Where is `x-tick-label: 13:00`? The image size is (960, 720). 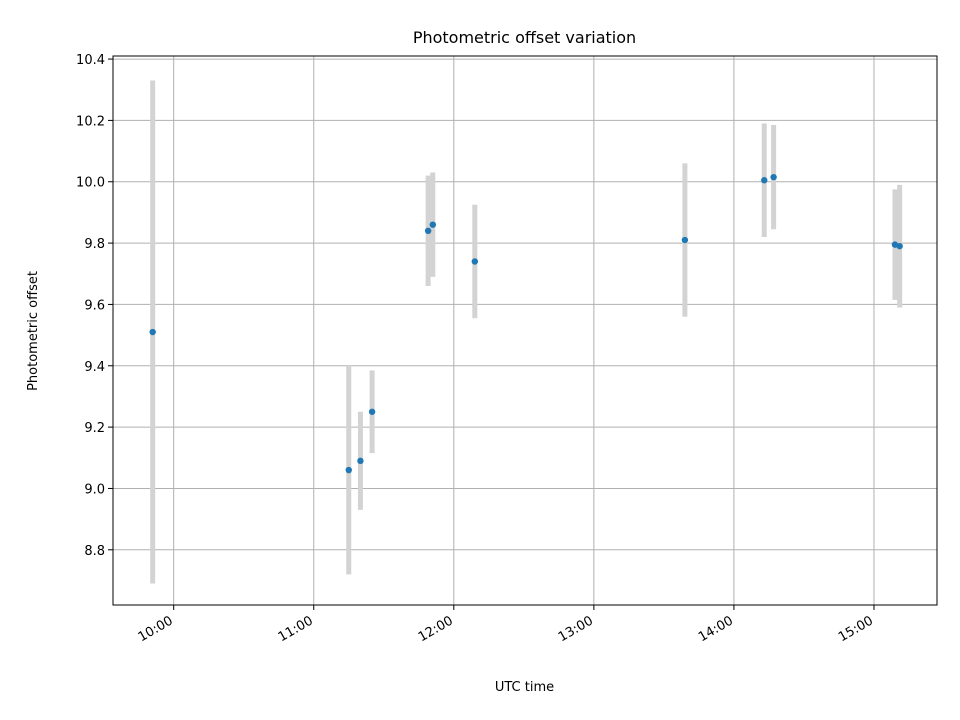
x-tick-label: 13:00 is located at coordinates (576, 629).